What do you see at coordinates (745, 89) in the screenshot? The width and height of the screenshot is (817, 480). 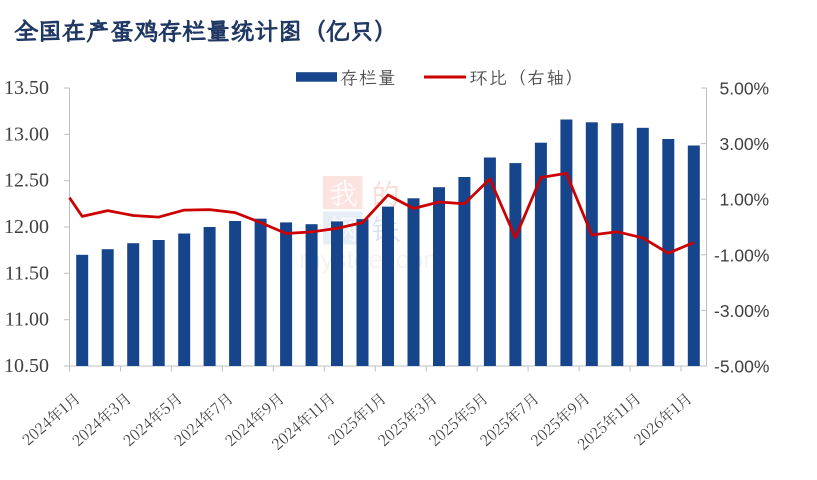 I see `svg-text: 5.00%` at bounding box center [745, 89].